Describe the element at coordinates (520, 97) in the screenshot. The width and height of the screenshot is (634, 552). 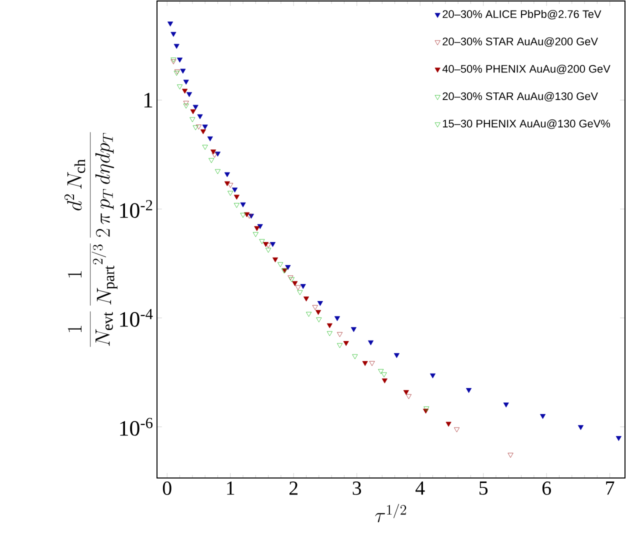
I see `legend-label: 20–30% STAR AuAu@130 GeV` at that location.